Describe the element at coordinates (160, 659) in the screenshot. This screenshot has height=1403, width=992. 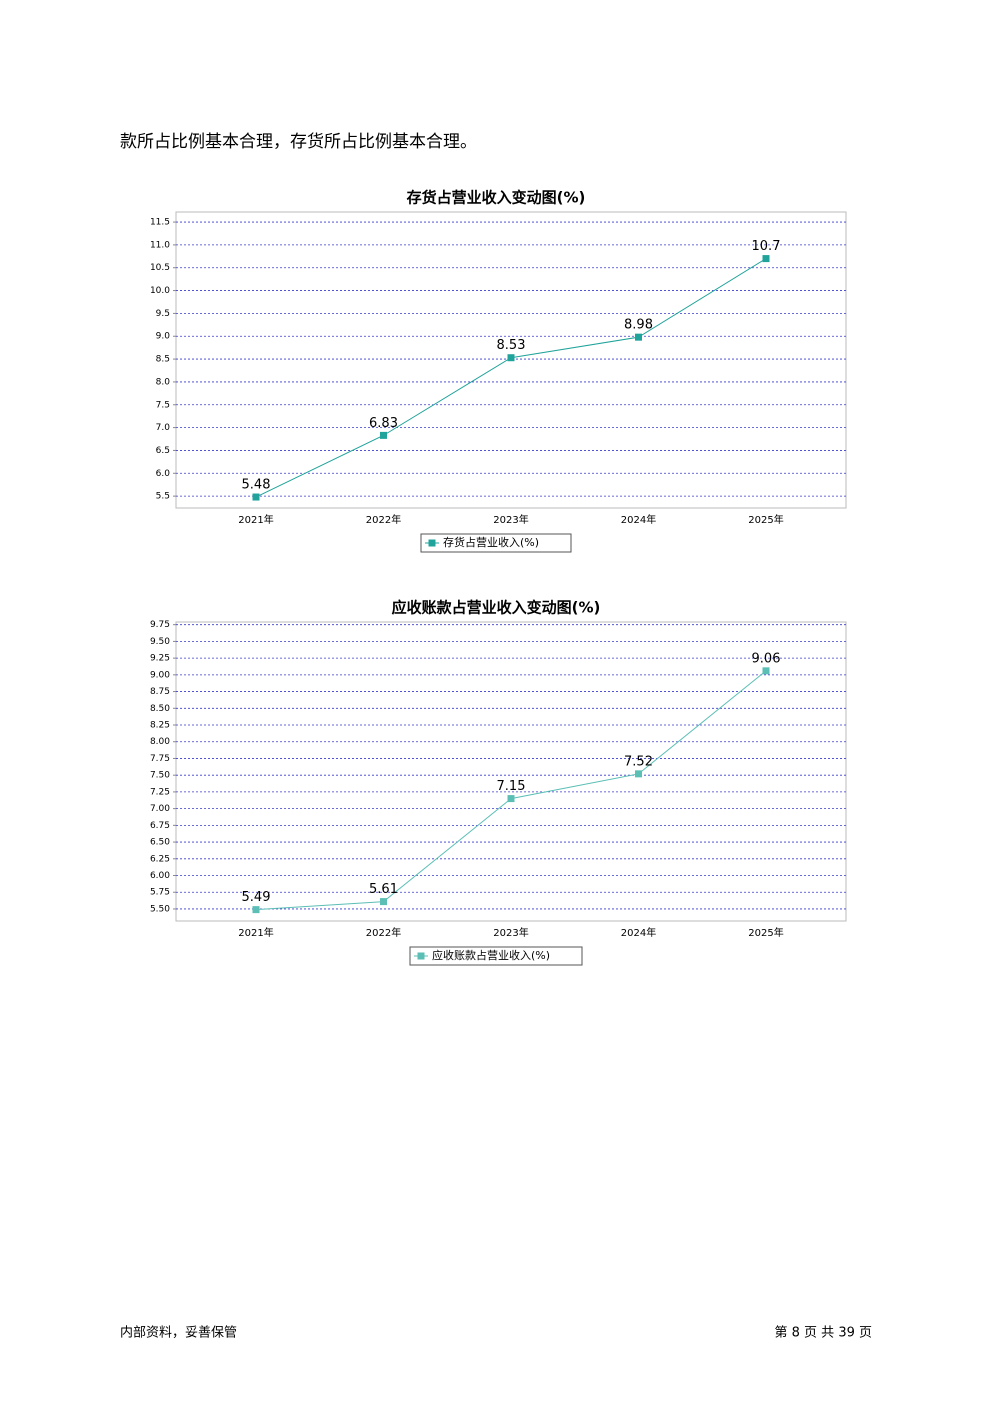
I see `y-tick-label: 9.25` at that location.